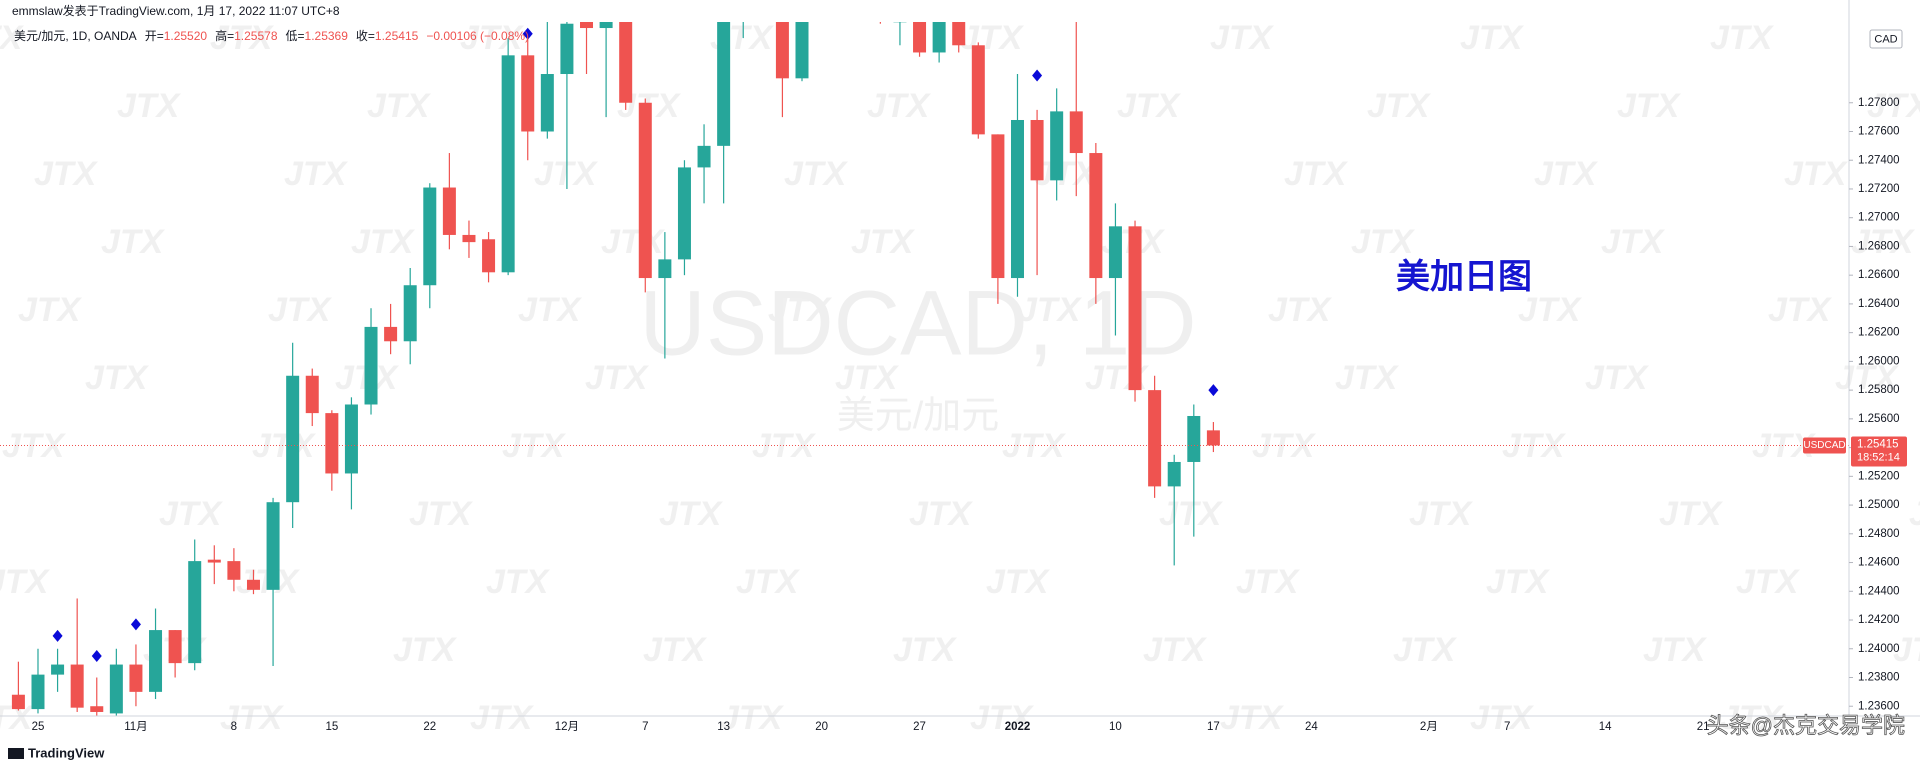  What do you see at coordinates (1879, 678) in the screenshot?
I see `y-tick-label: 1.23800` at bounding box center [1879, 678].